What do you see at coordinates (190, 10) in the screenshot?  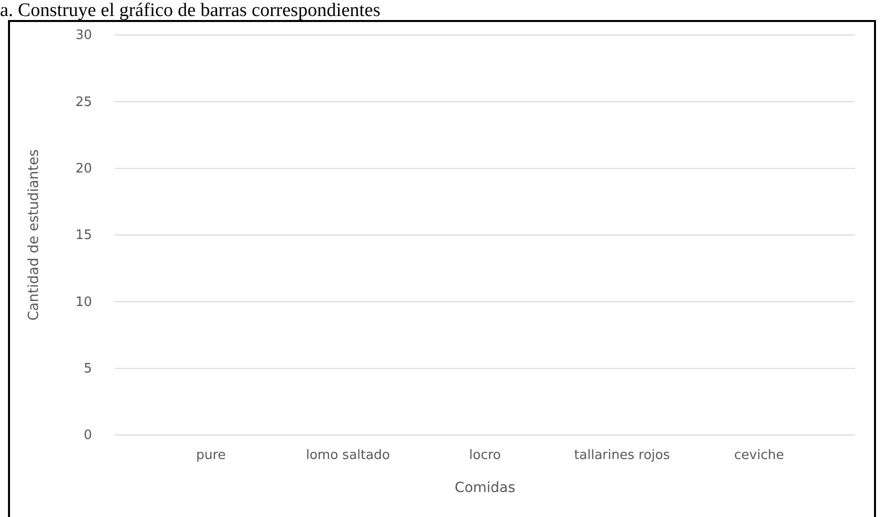 I see `chart-title: a. Construye el gráfico de barras correspondientes` at bounding box center [190, 10].